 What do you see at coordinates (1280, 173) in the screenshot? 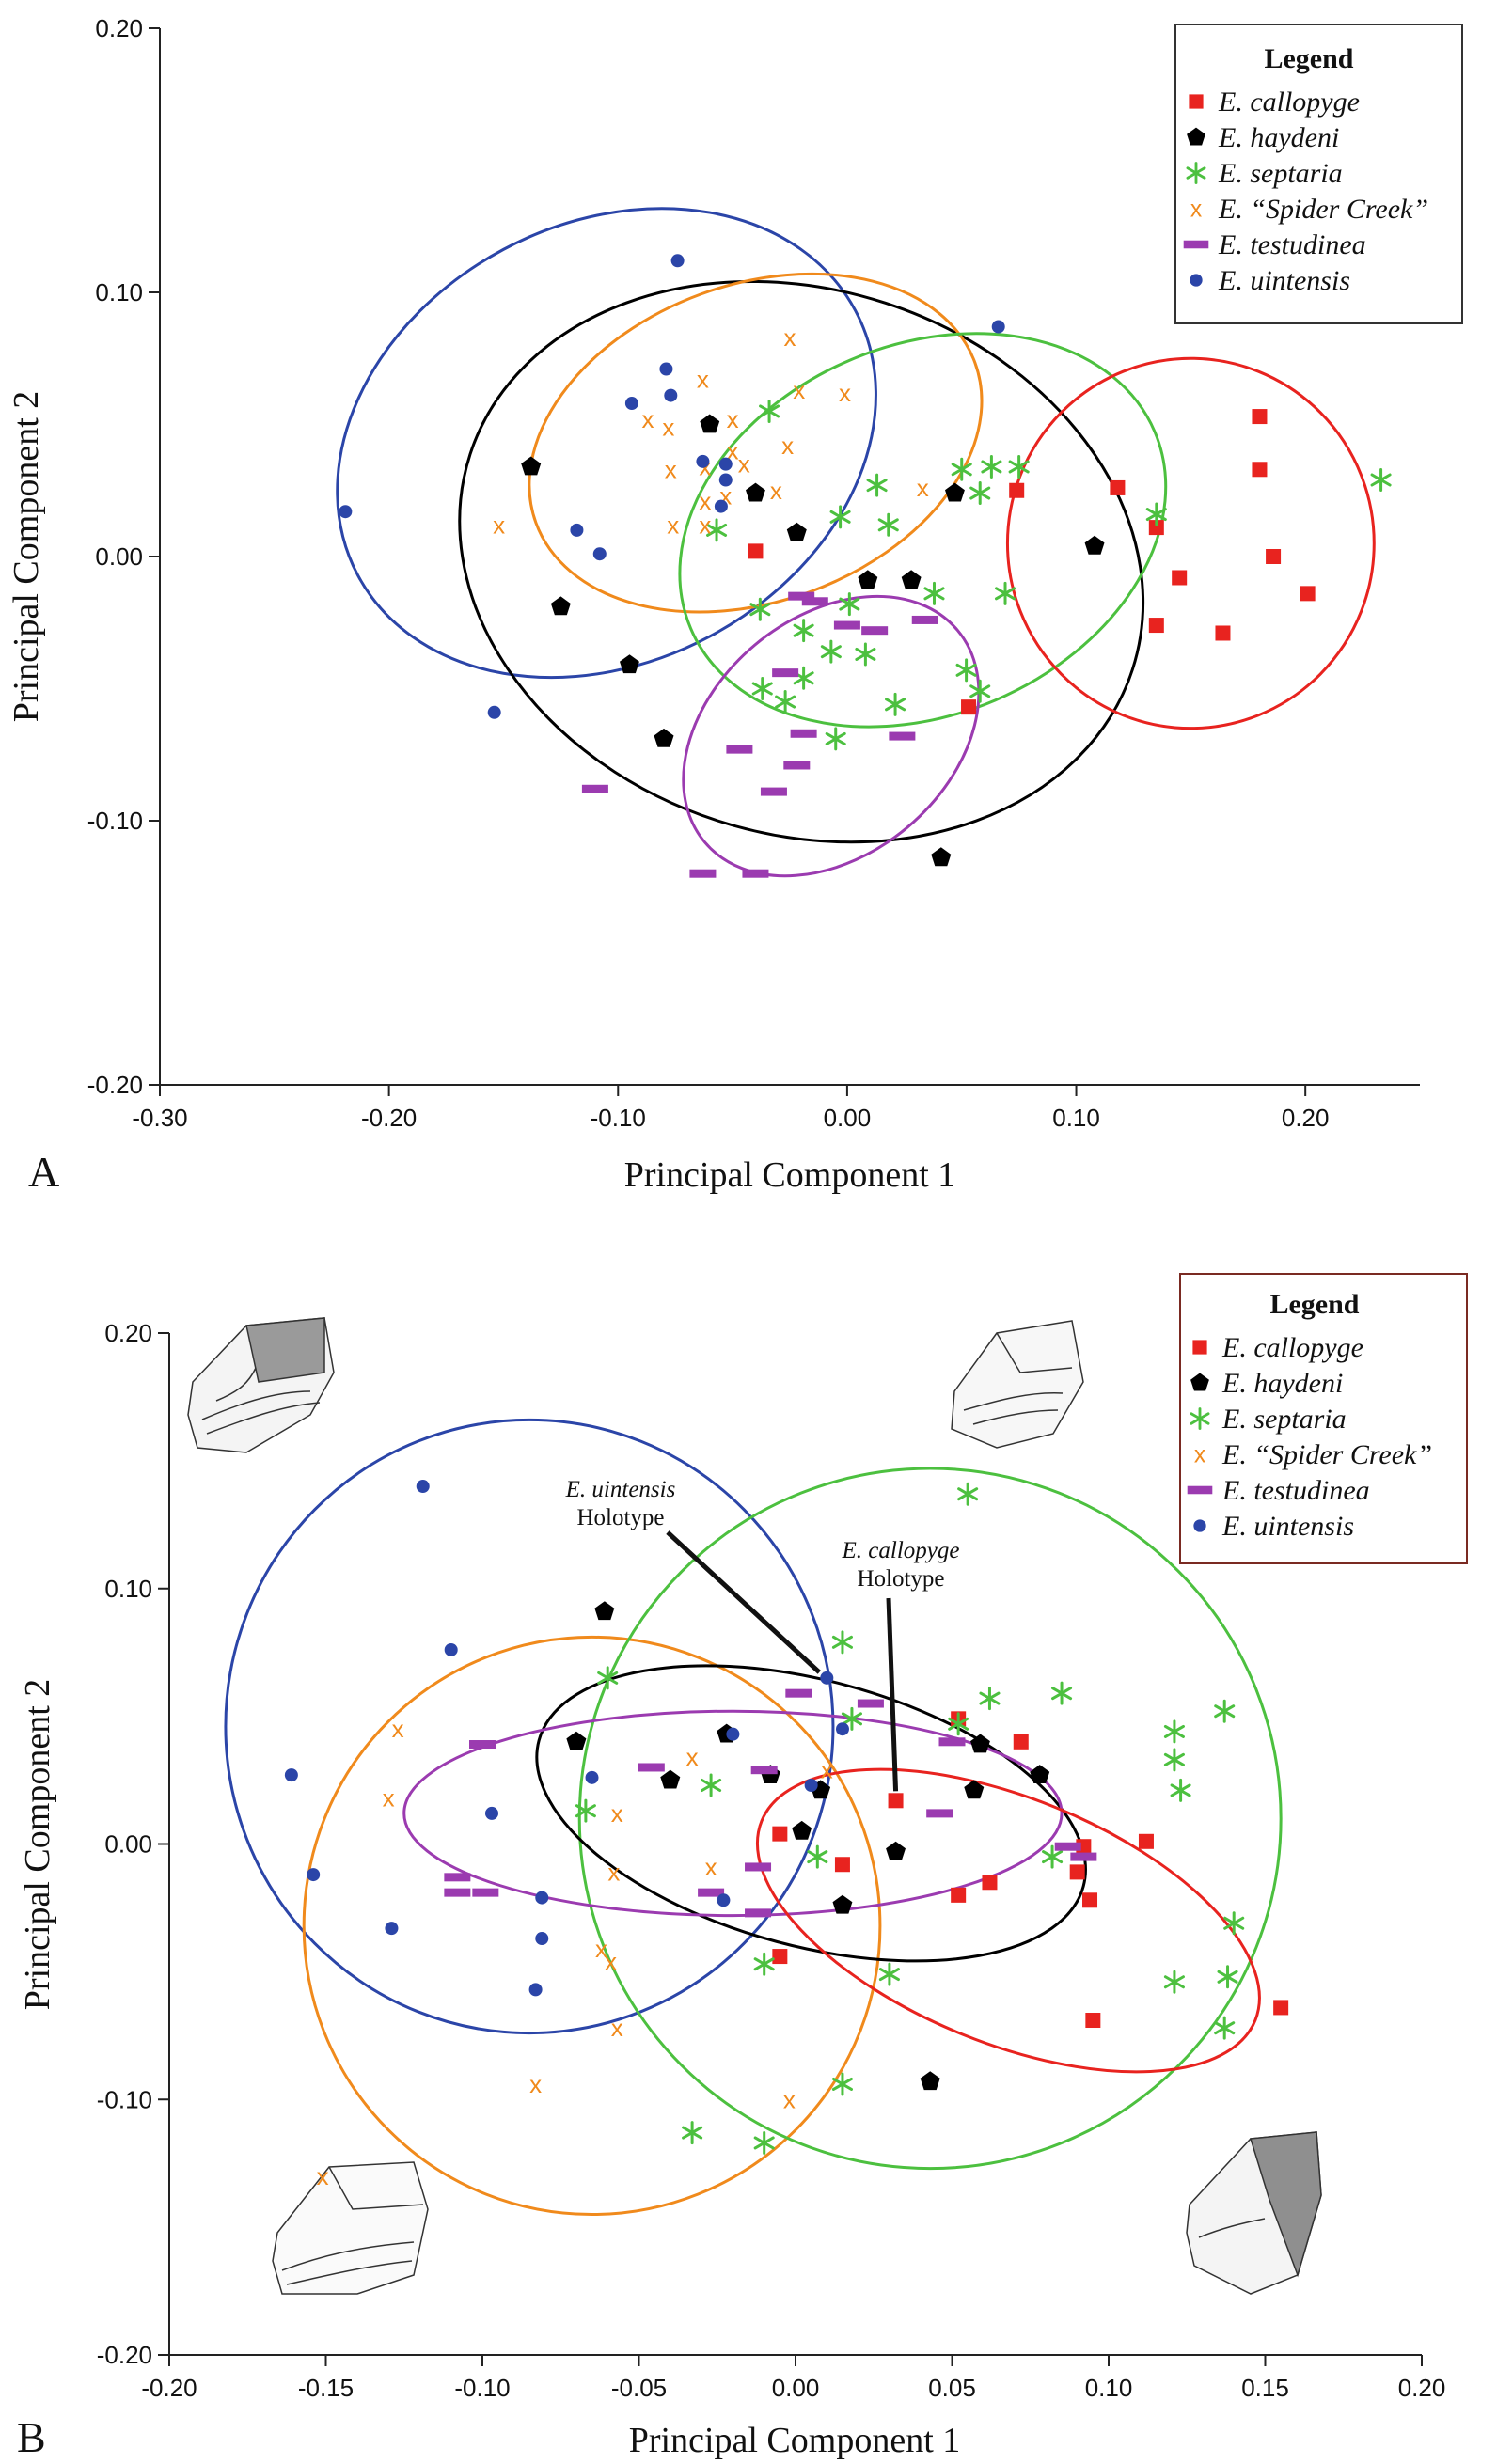
I see `legend-label-septaria: E. septaria` at bounding box center [1280, 173].